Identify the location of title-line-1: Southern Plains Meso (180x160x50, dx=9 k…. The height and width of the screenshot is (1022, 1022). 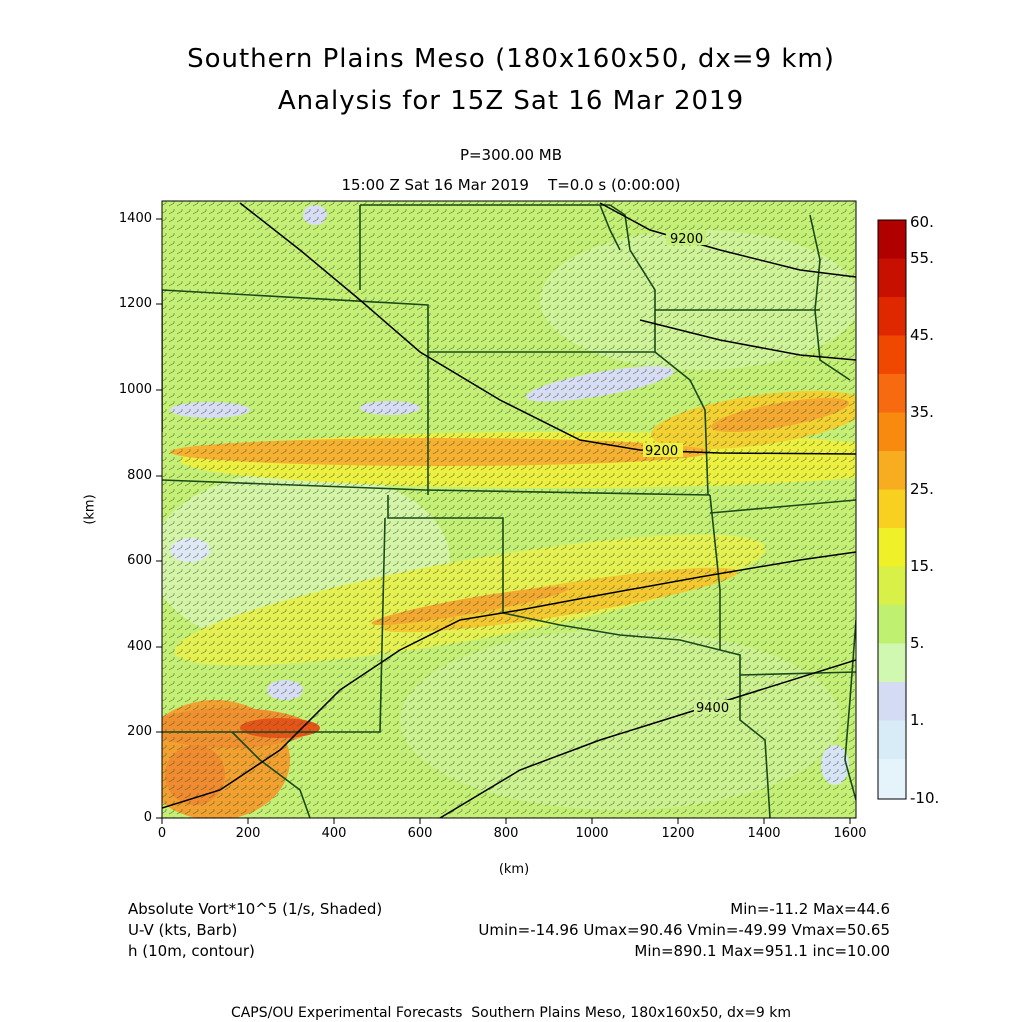
(511, 59).